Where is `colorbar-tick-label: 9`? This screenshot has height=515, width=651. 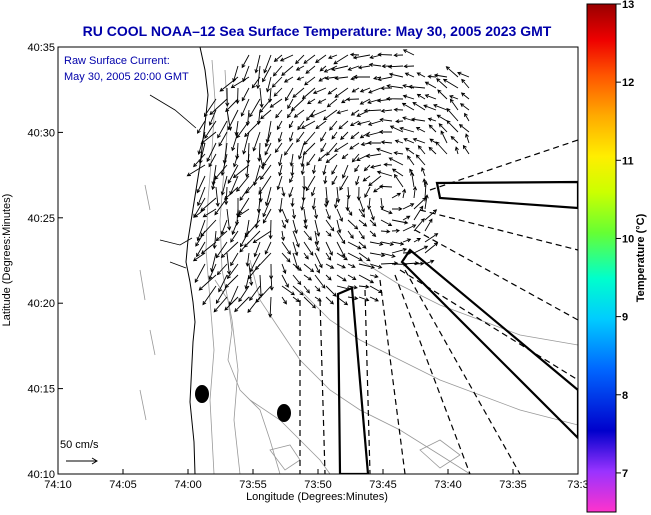
colorbar-tick-label: 9 is located at coordinates (625, 318).